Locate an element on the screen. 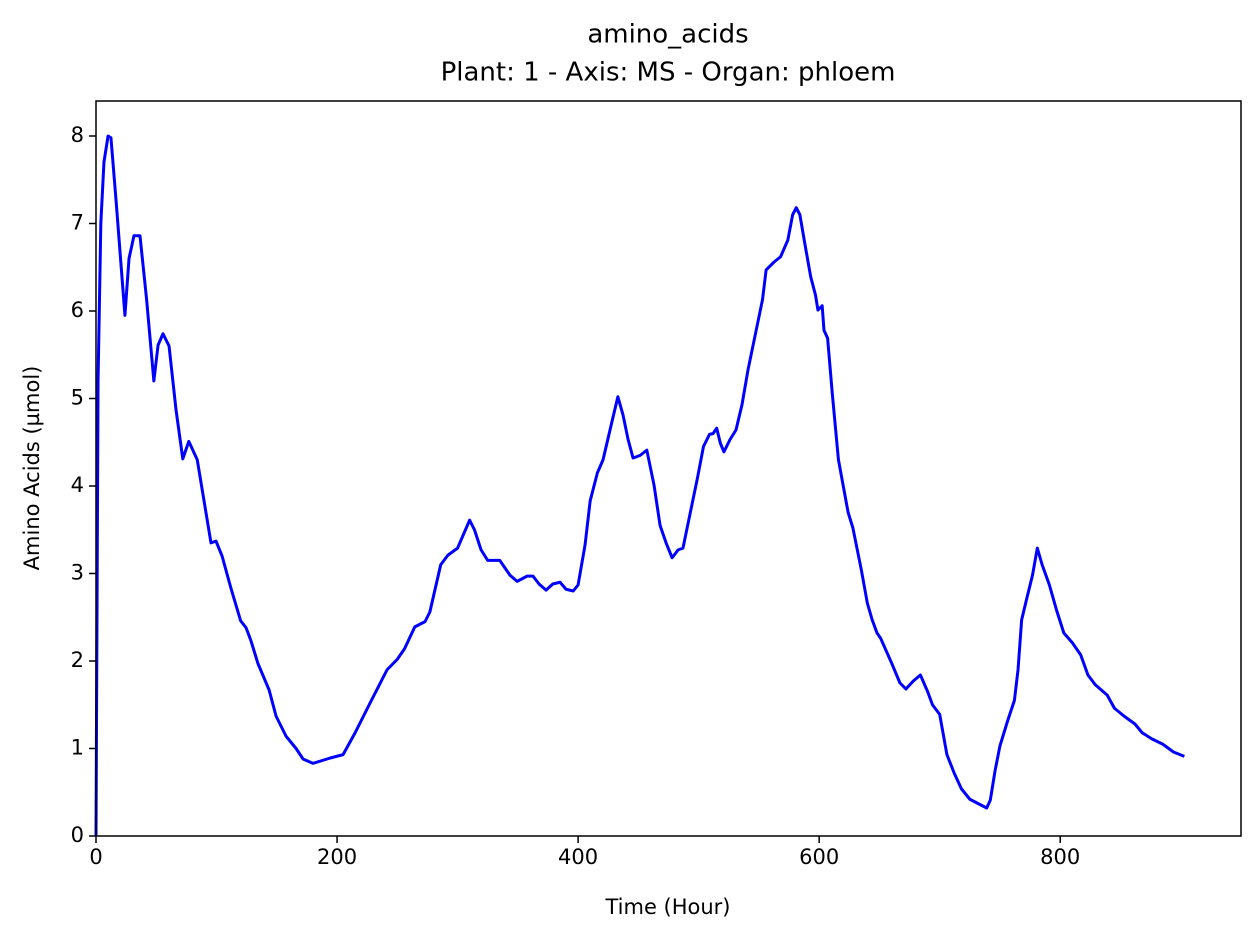  y-tick-label: 0 is located at coordinates (77, 835).